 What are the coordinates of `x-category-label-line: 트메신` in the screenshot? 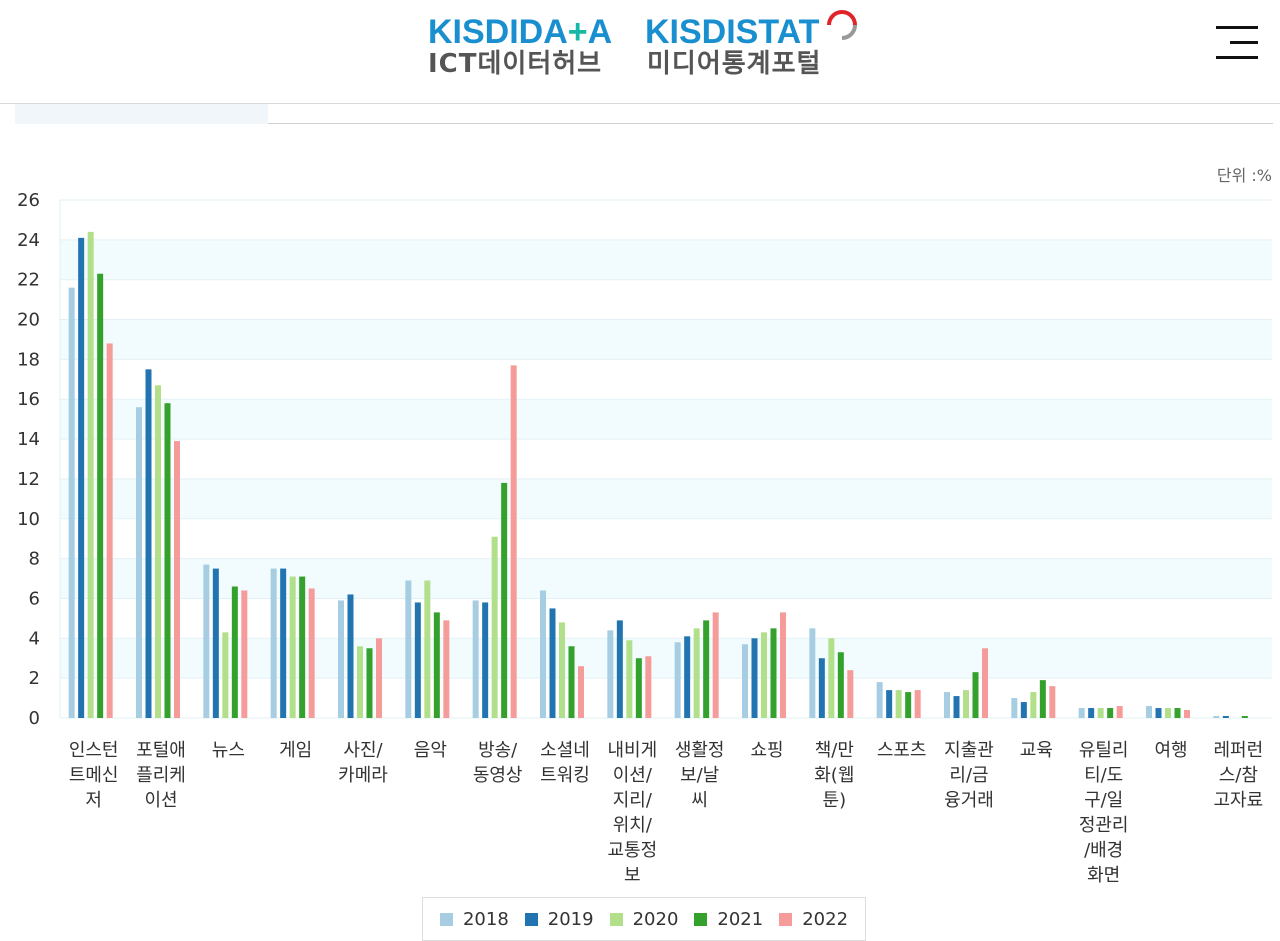 It's located at (94, 775).